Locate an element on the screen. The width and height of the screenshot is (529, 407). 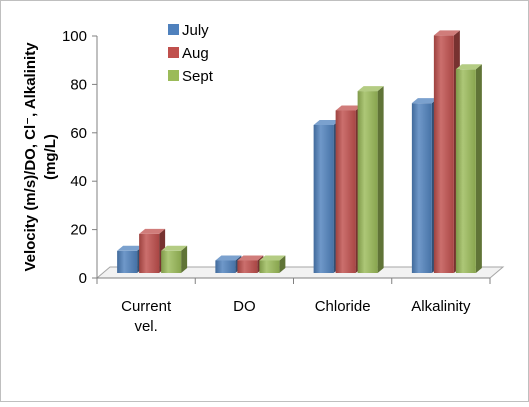
x-tick-label: Chloride is located at coordinates (343, 306).